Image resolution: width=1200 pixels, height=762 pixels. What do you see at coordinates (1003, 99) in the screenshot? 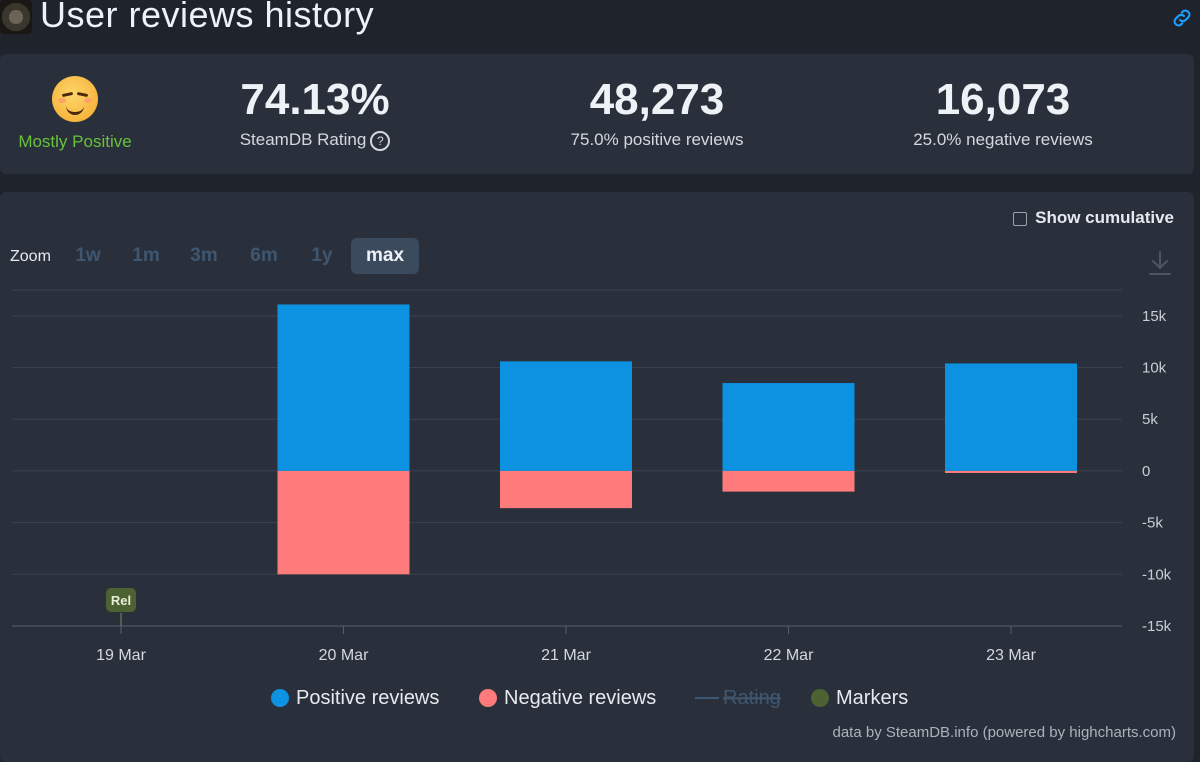
I see `negative-value: 16,073` at bounding box center [1003, 99].